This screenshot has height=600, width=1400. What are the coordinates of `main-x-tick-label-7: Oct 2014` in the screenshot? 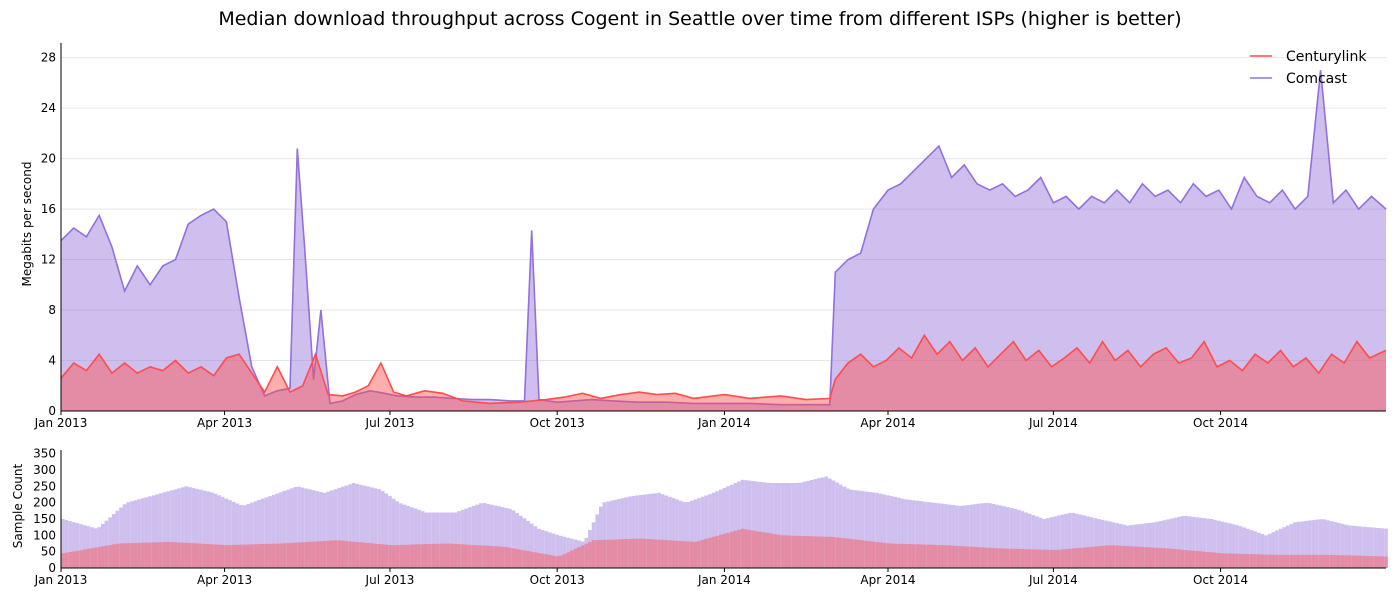 It's located at (1220, 423).